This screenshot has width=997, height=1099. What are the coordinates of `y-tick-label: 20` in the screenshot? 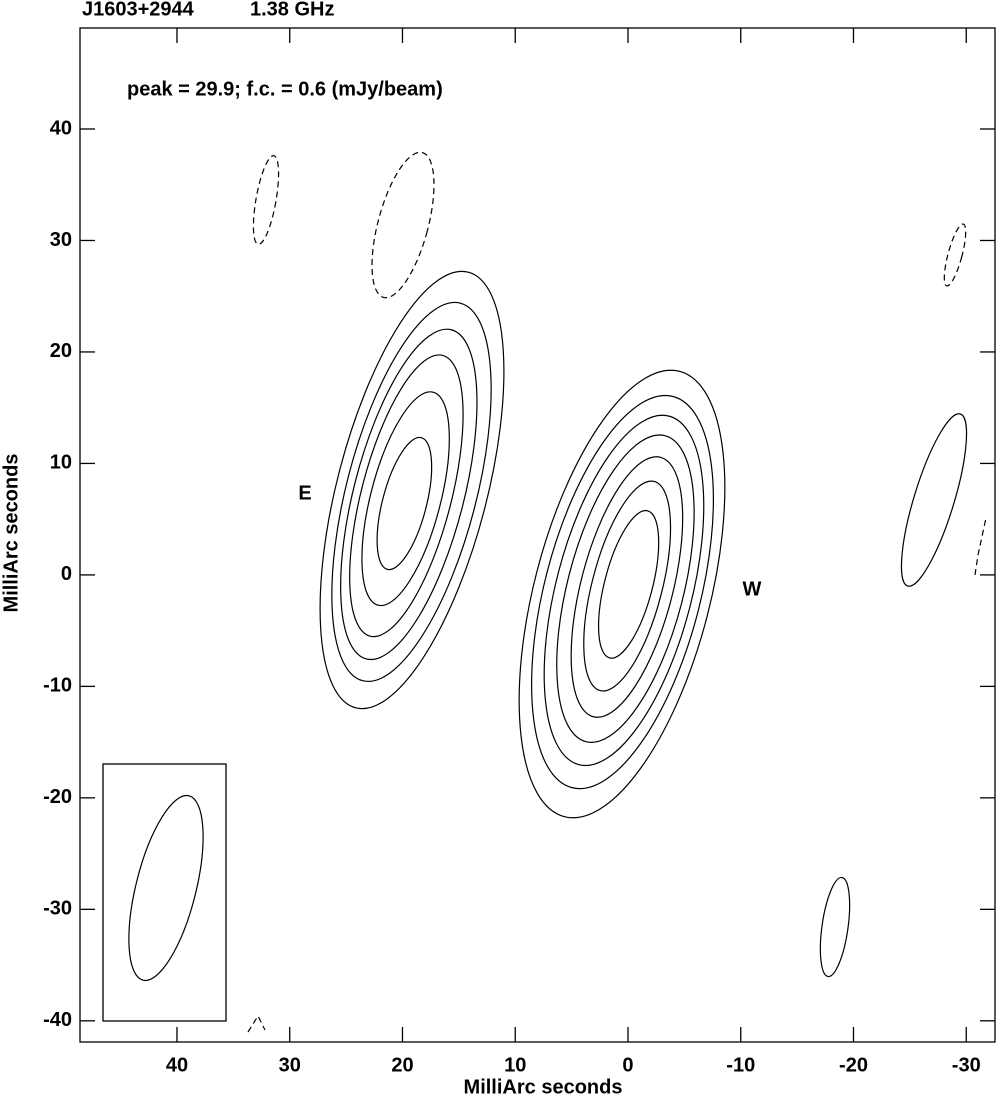 It's located at (61, 351).